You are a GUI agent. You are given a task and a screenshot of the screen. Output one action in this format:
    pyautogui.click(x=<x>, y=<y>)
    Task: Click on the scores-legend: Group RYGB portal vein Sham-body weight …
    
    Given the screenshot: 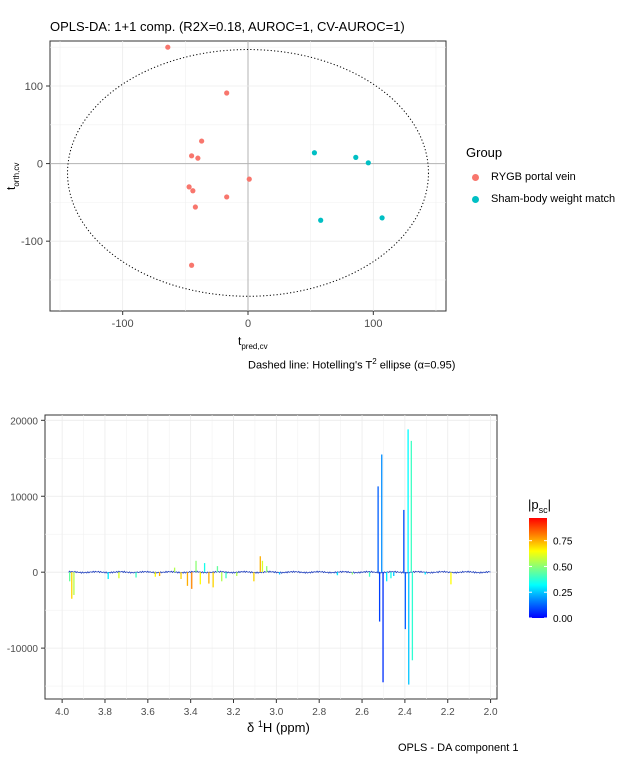 What is the action you would take?
    pyautogui.click(x=543, y=177)
    